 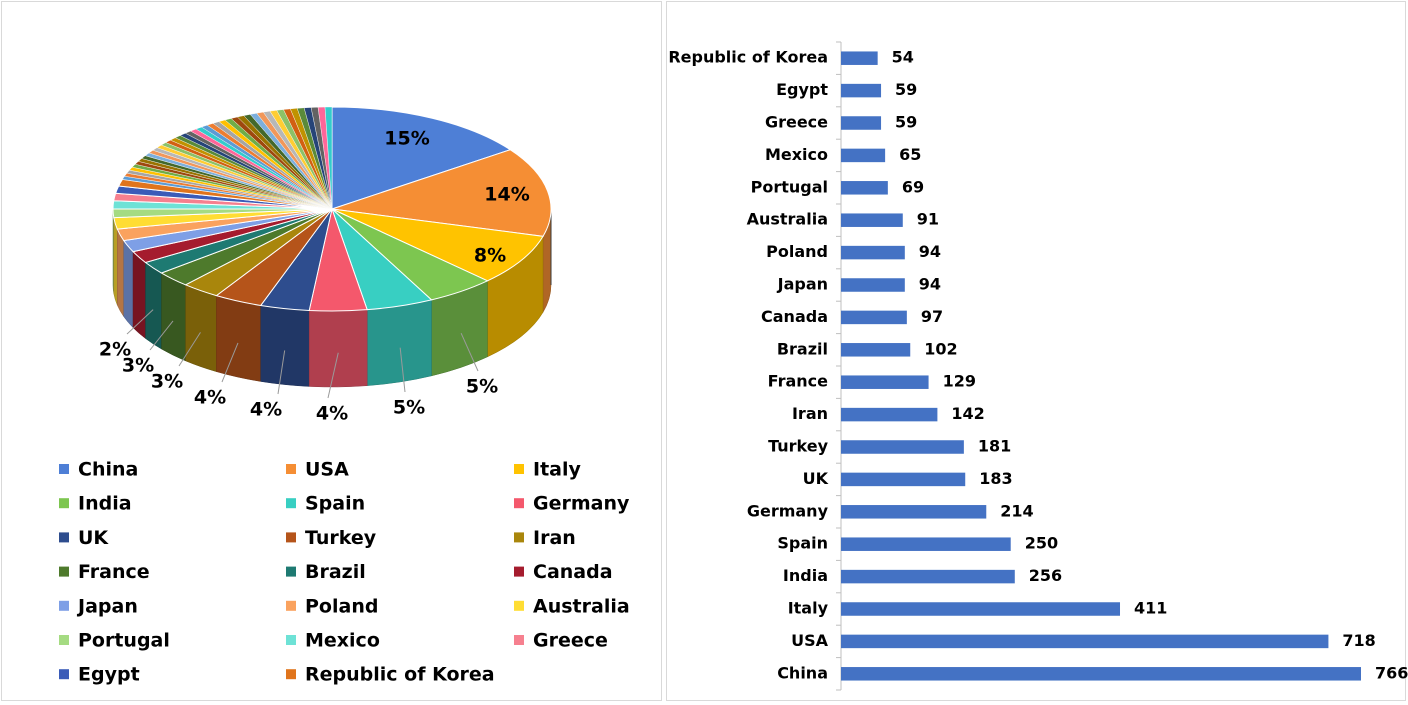 What do you see at coordinates (400, 675) in the screenshot?
I see `legend-label-republic-of-korea: Republic of Korea` at bounding box center [400, 675].